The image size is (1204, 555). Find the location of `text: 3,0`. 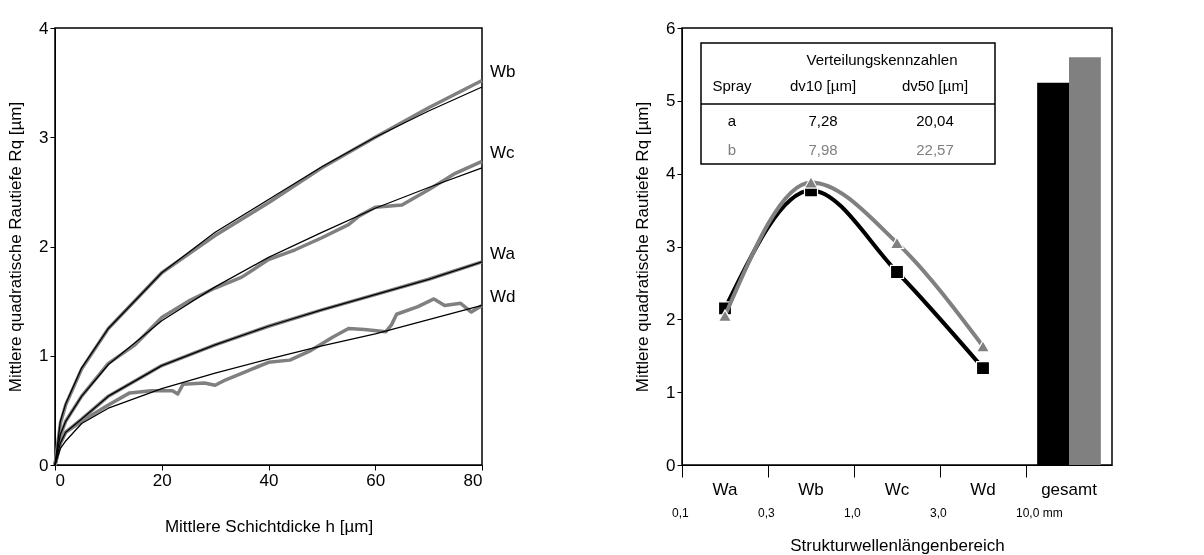

text: 3,0 is located at coordinates (939, 513).